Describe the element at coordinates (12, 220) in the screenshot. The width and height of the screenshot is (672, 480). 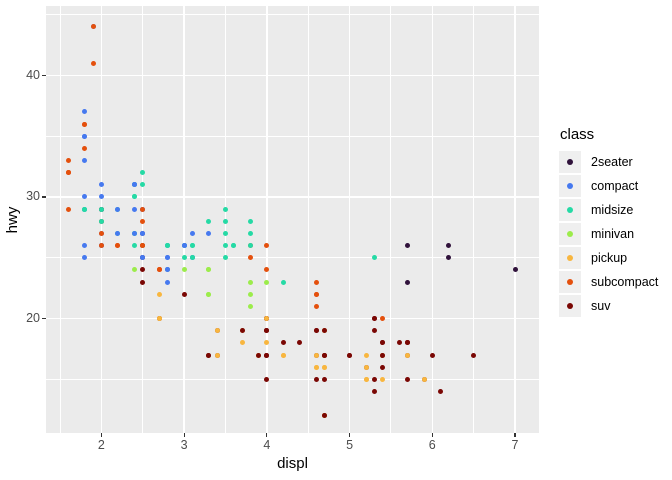
I see `y-axis-title: hwy` at that location.